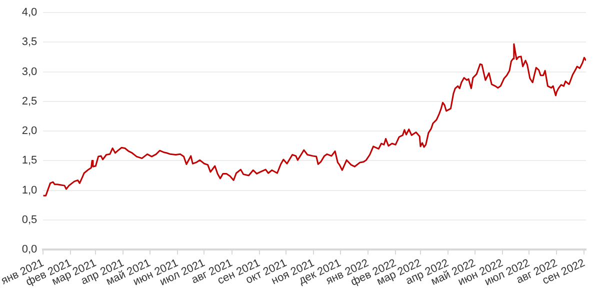 This screenshot has height=291, width=600. What do you see at coordinates (30, 250) in the screenshot?
I see `y-tick-label: 0,0` at bounding box center [30, 250].